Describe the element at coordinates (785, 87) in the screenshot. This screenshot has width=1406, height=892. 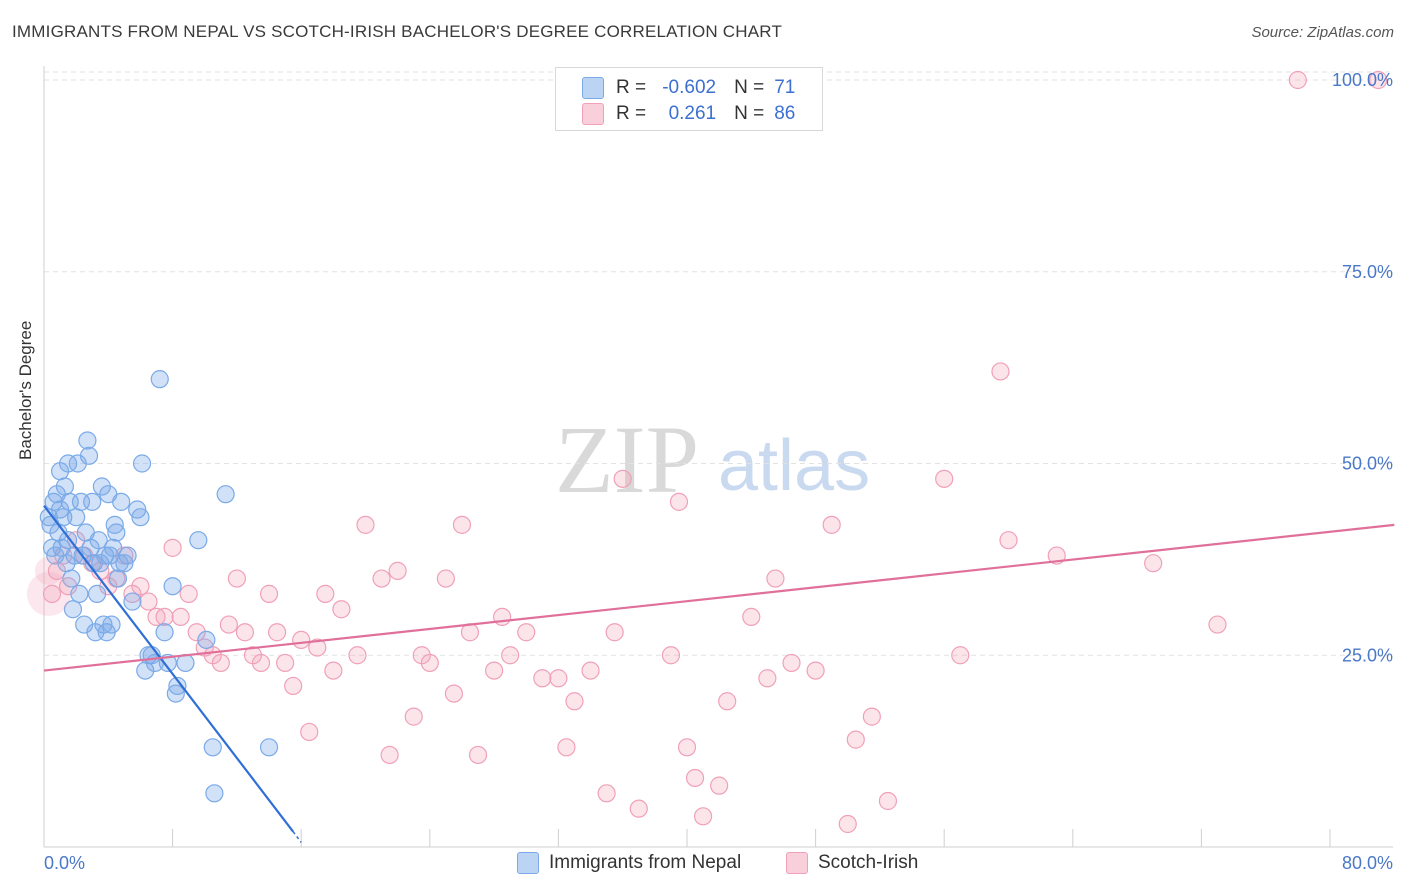
I see `legend-n-value-nepal: 71` at that location.